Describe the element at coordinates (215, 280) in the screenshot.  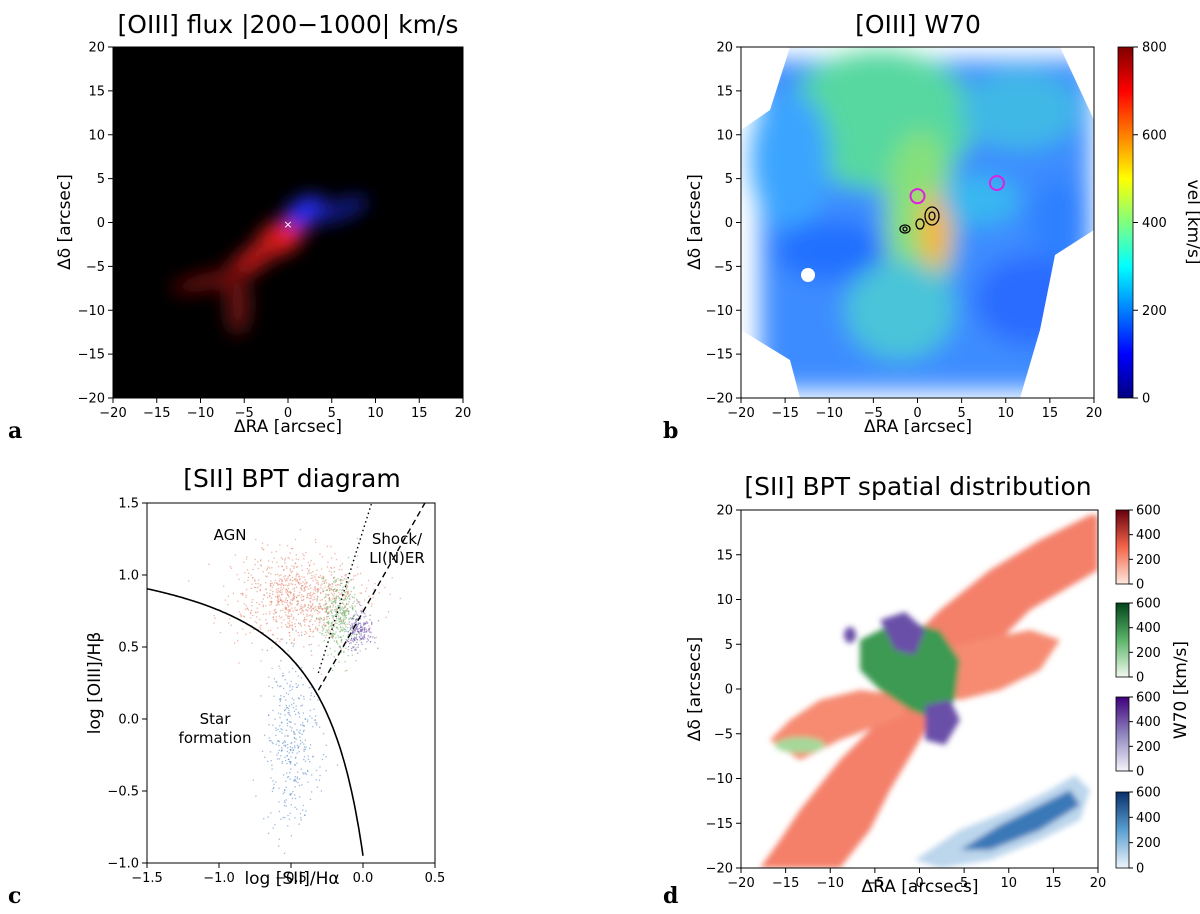
I see `red-emission-tail` at that location.